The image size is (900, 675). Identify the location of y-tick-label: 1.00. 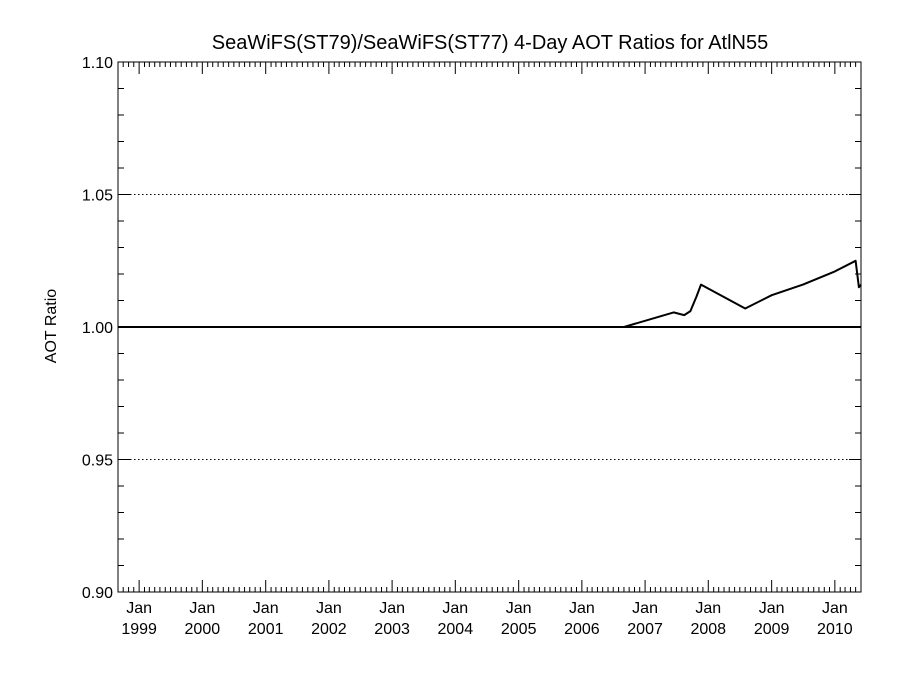
(97, 328).